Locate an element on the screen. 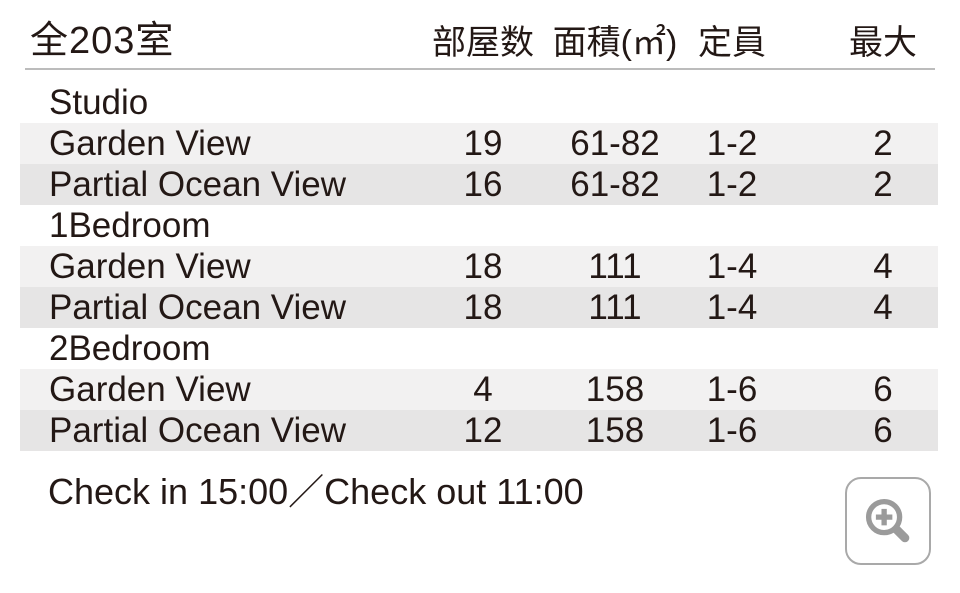  table-row: Partial Ocean View 18 111 1-4 4 is located at coordinates (479, 307).